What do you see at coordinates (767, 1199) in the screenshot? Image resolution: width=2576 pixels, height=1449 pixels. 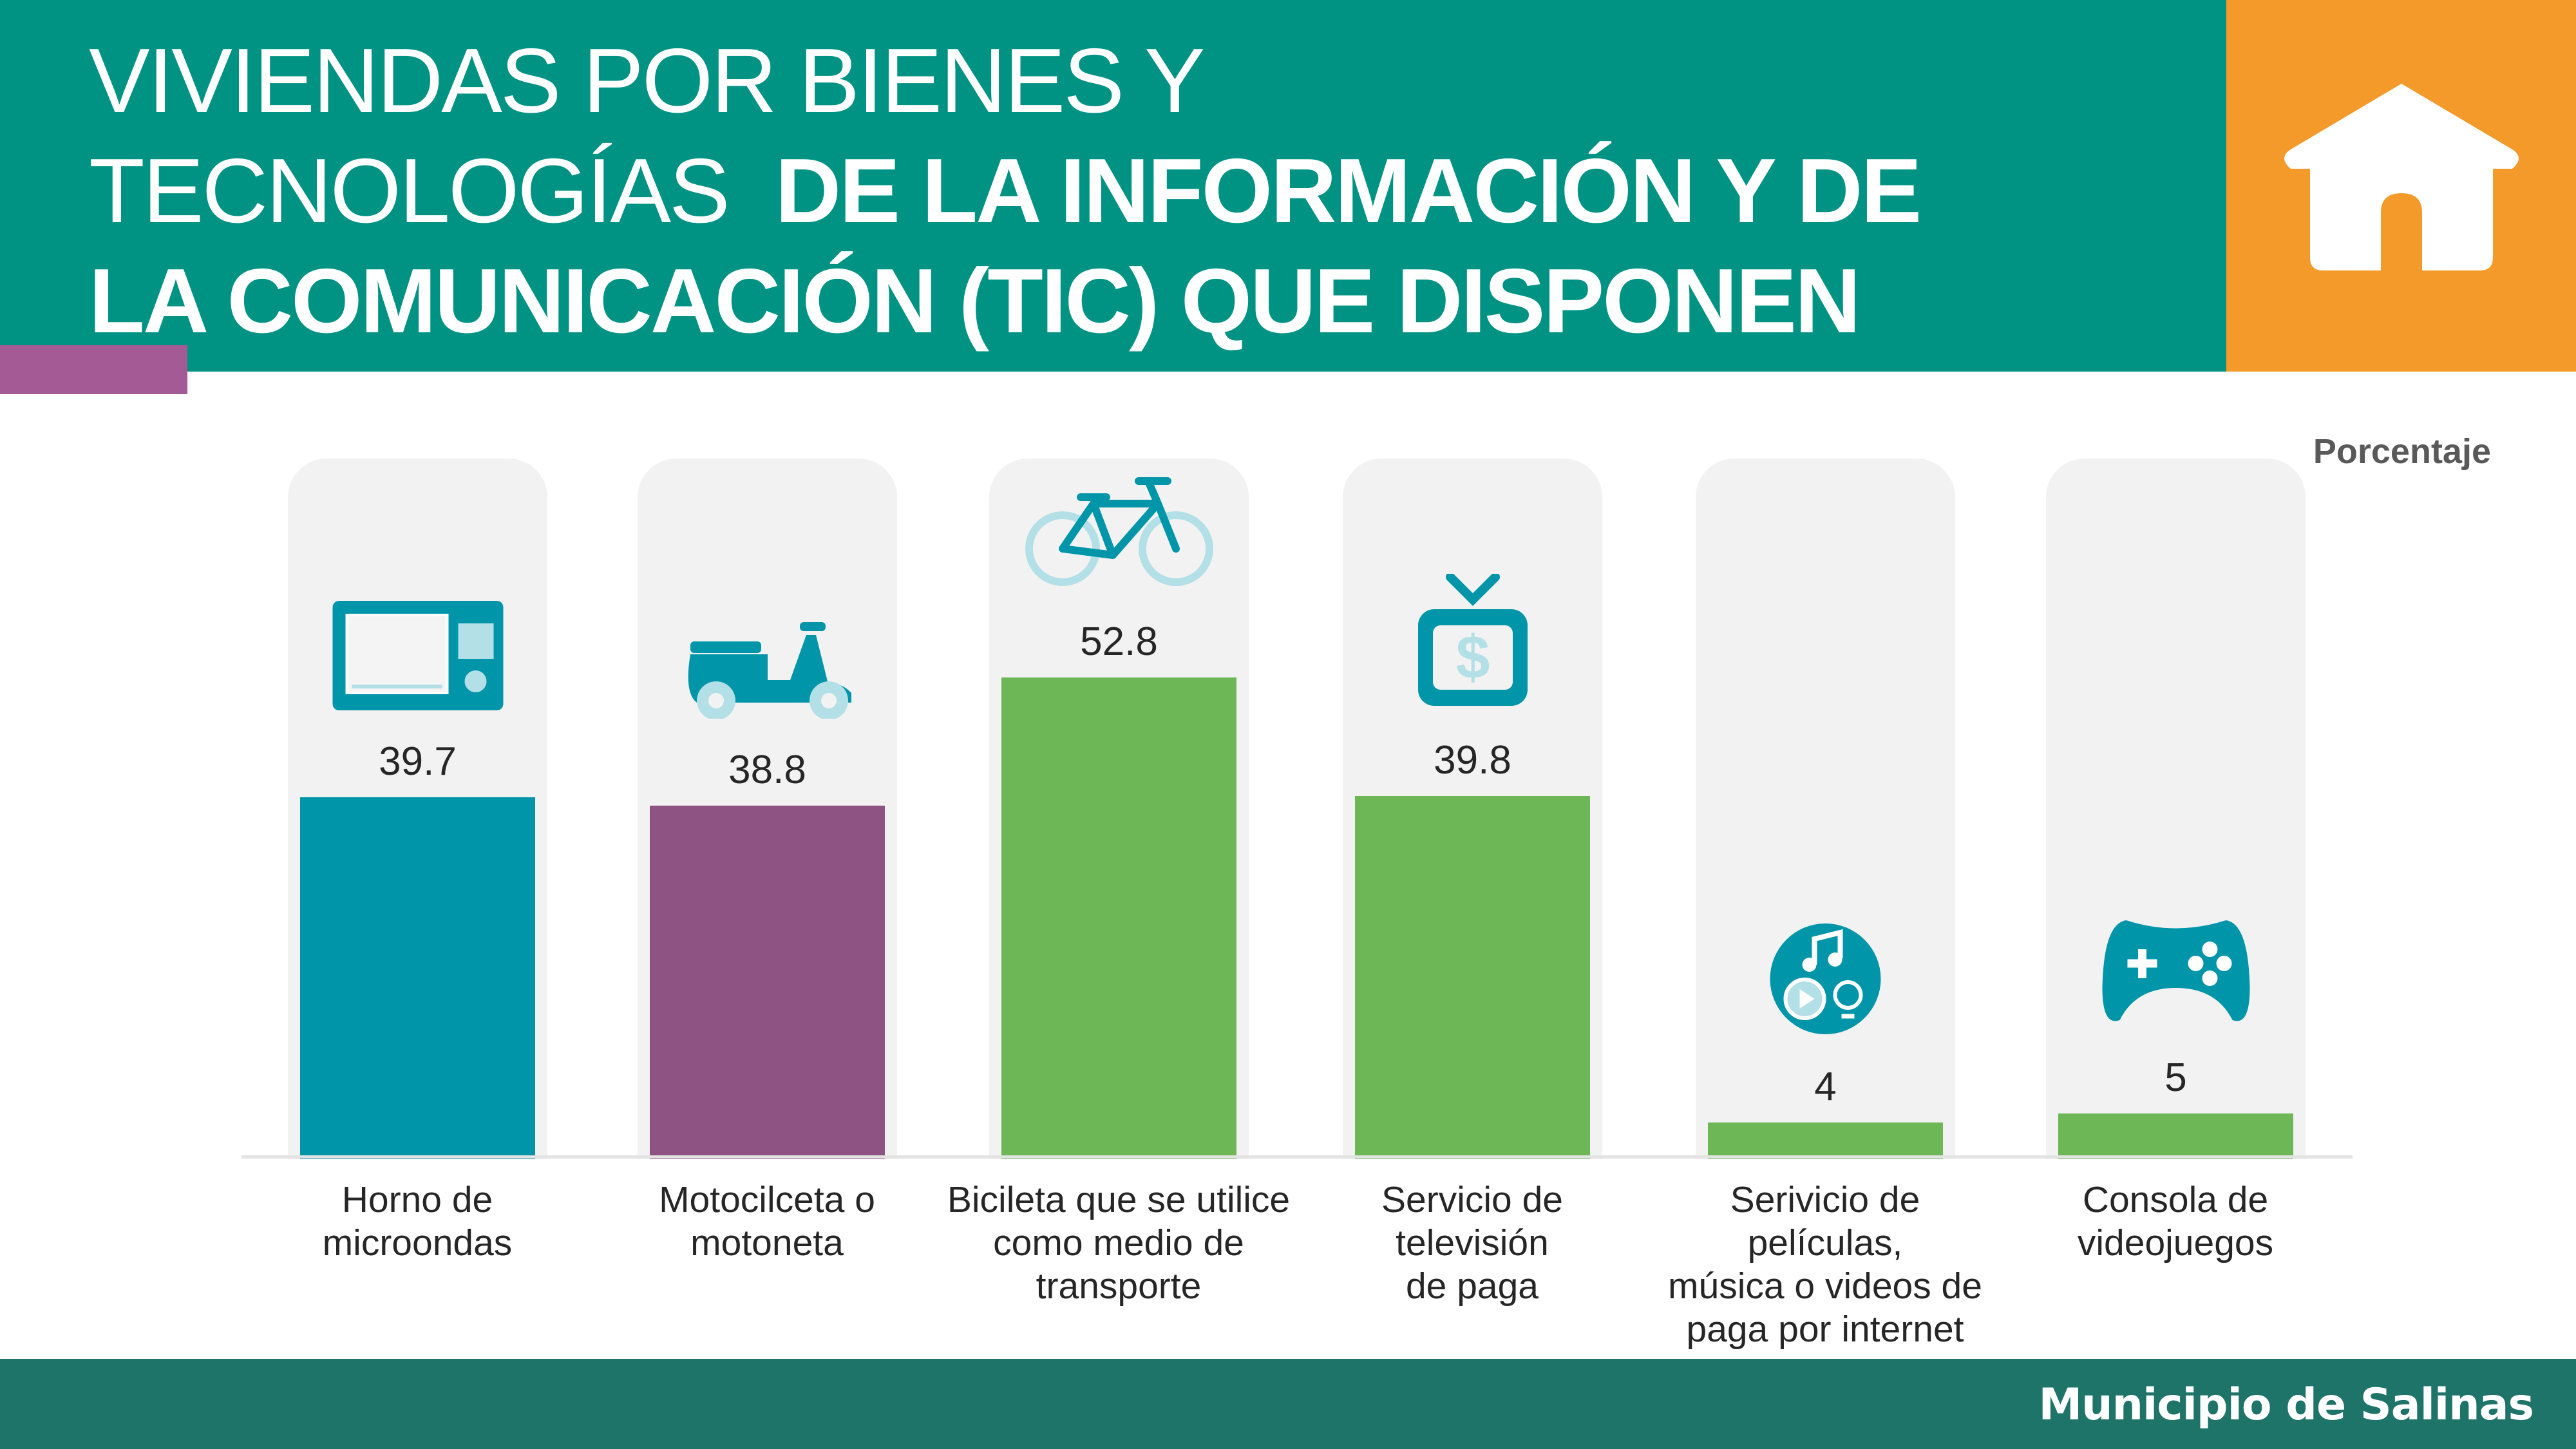 I see `category-label-line: Motocilceta o` at bounding box center [767, 1199].